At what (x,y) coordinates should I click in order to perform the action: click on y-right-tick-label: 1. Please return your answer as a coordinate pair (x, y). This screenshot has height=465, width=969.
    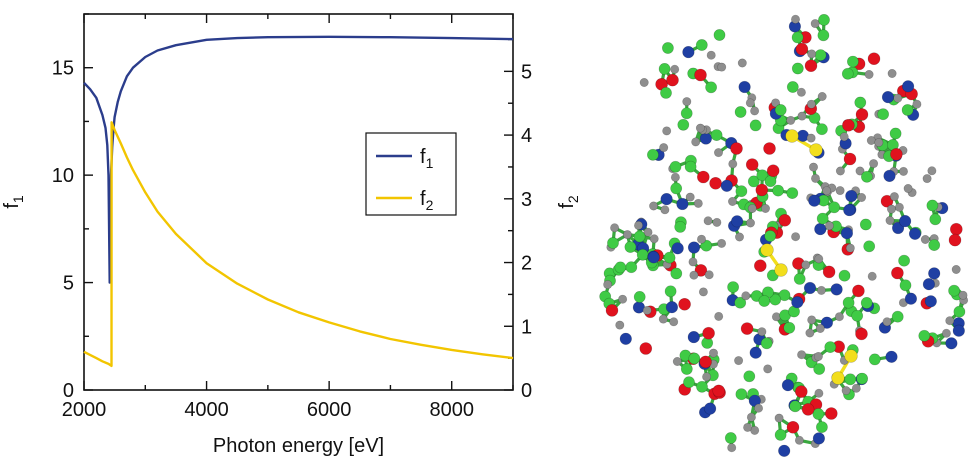
    Looking at the image, I should click on (526, 327).